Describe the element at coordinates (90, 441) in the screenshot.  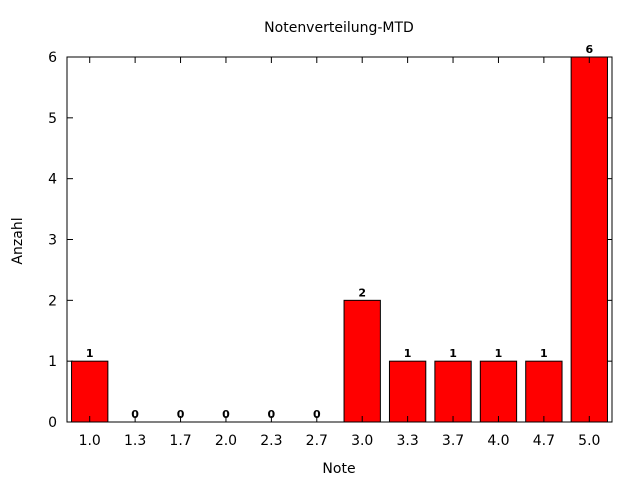
I see `x-tick-label: 1.0` at that location.